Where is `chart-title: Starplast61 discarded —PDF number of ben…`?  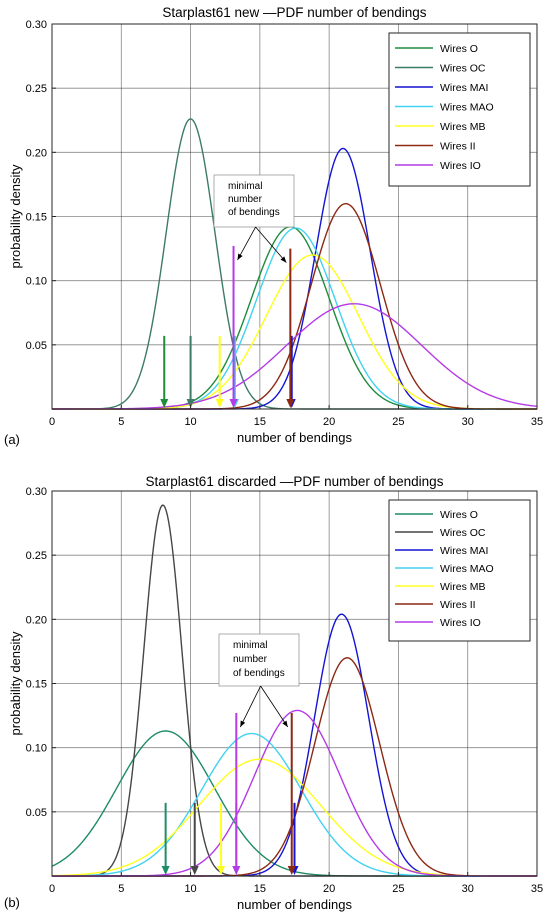 chart-title: Starplast61 discarded —PDF number of ben… is located at coordinates (295, 481).